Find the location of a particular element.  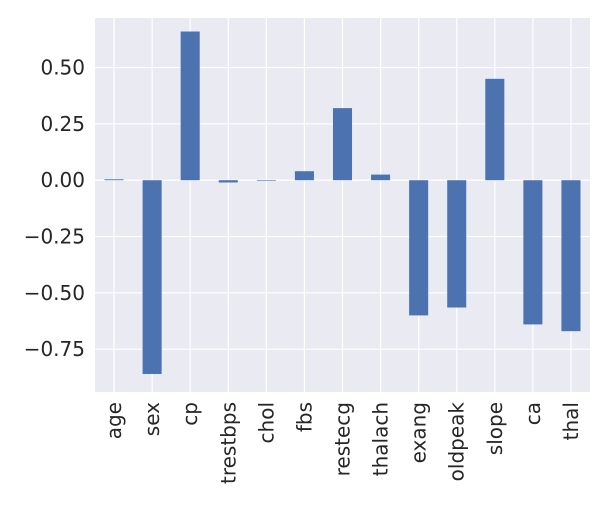

x-tick-label-slope: slope is located at coordinates (495, 428).